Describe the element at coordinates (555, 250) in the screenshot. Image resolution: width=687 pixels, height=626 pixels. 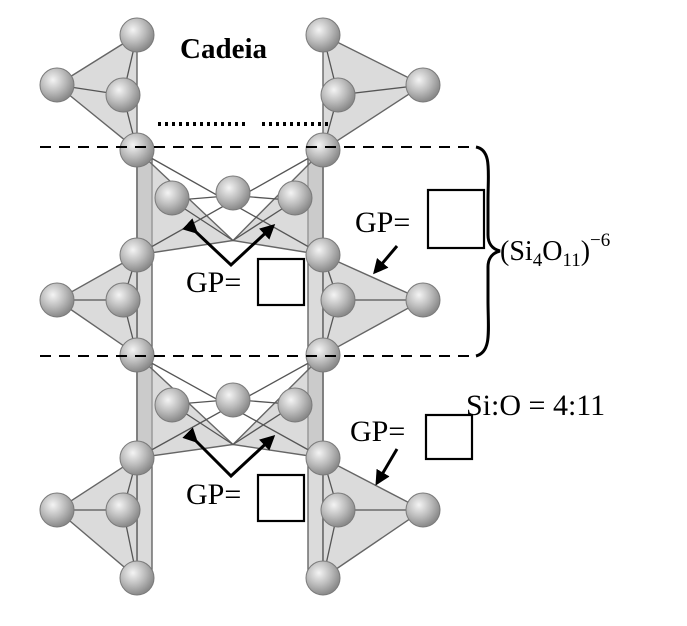
I see `unit-formula: (Si4O11)−6` at that location.